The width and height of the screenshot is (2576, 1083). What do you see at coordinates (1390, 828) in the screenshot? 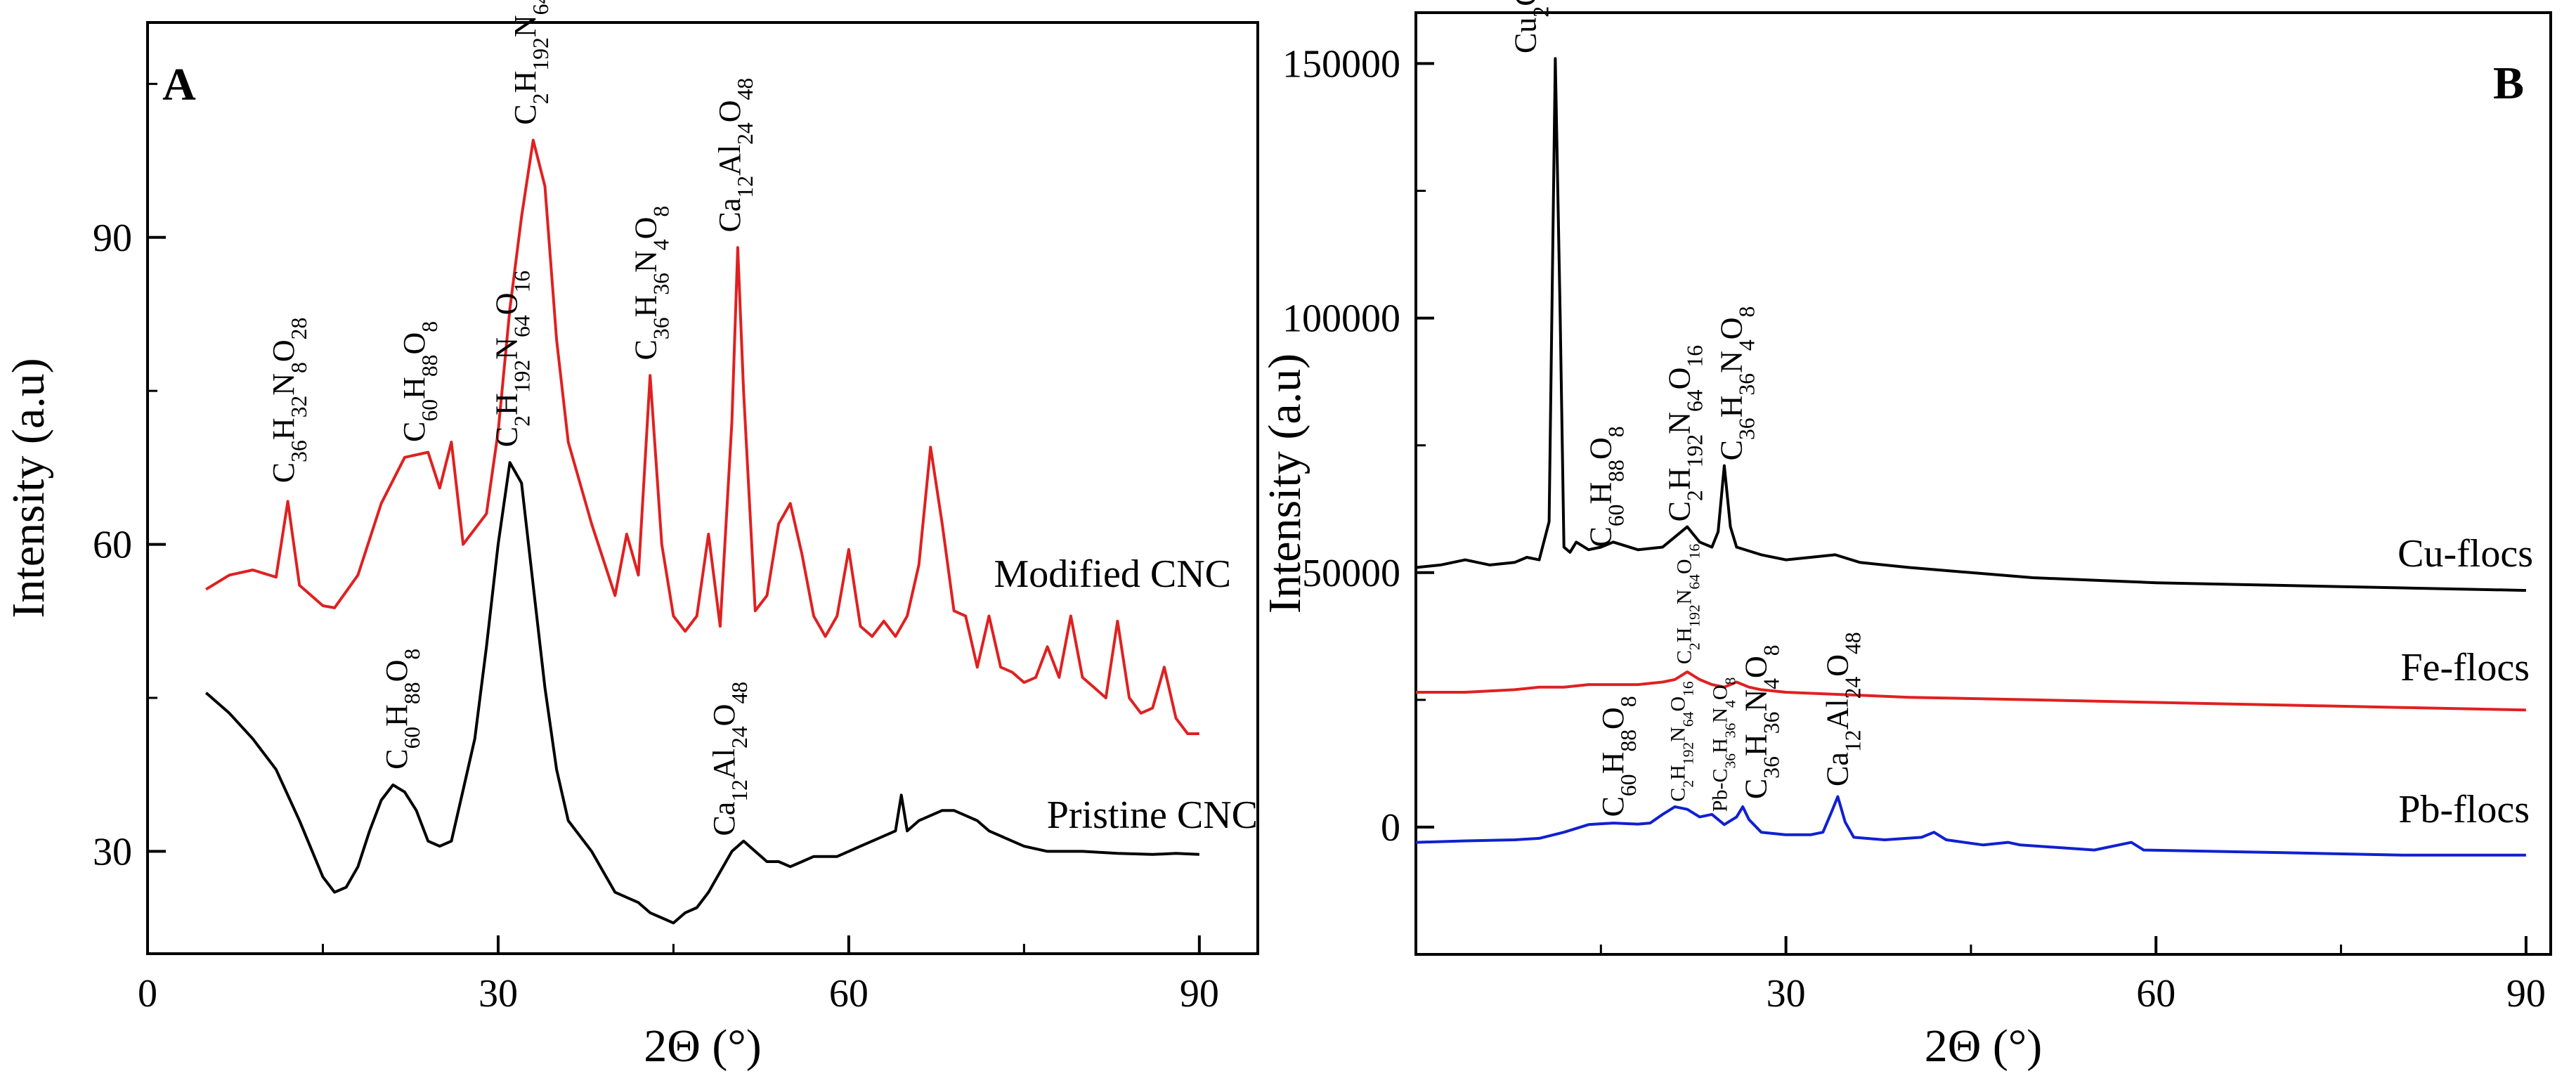
I see `y-tick-label: 0` at bounding box center [1390, 828].